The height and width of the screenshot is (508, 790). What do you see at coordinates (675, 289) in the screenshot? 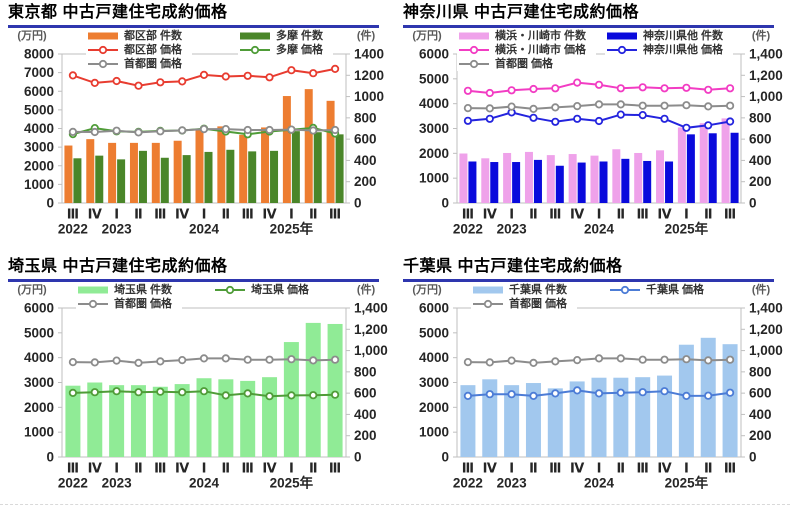
I see `legend-label: 千葉県 価格` at bounding box center [675, 289].